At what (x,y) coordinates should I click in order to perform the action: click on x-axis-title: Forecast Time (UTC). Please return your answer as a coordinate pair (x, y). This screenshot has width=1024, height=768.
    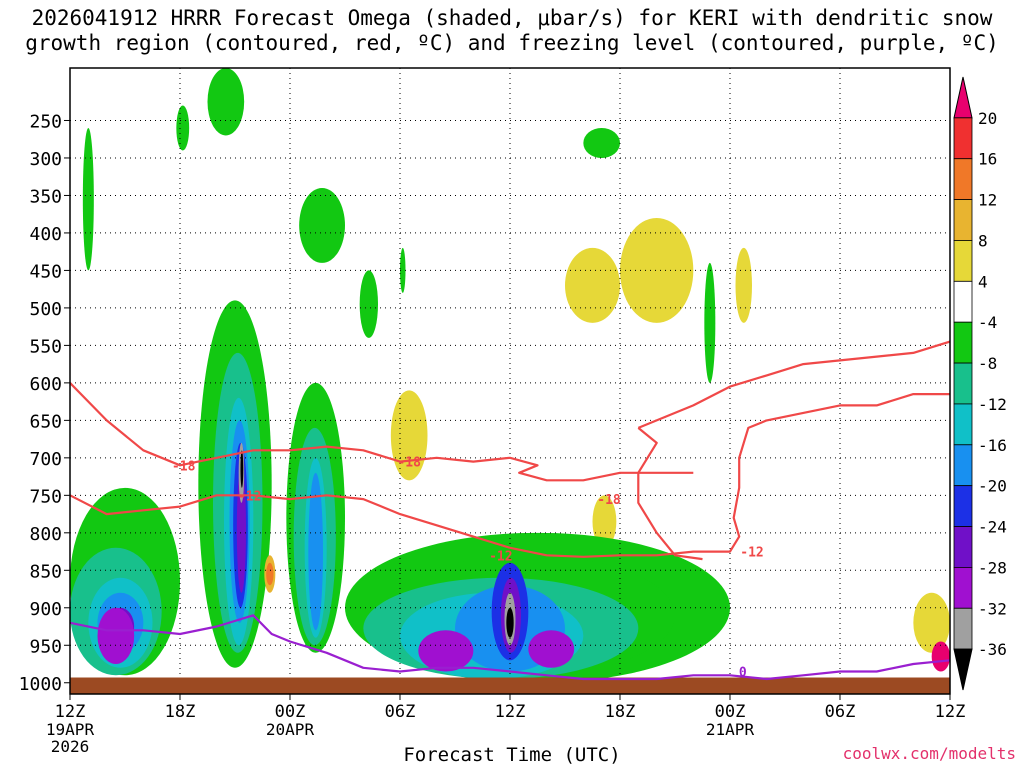
    Looking at the image, I should click on (512, 755).